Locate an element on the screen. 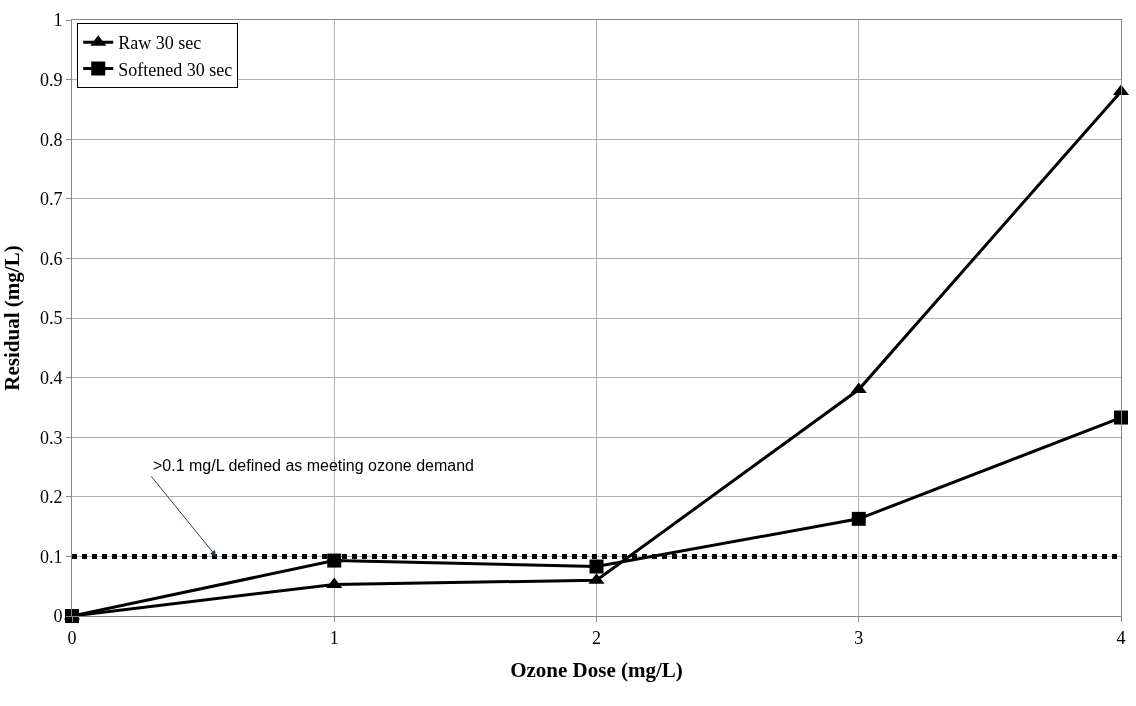 This screenshot has height=706, width=1136. y-tick-label: 0.7 is located at coordinates (51, 199).